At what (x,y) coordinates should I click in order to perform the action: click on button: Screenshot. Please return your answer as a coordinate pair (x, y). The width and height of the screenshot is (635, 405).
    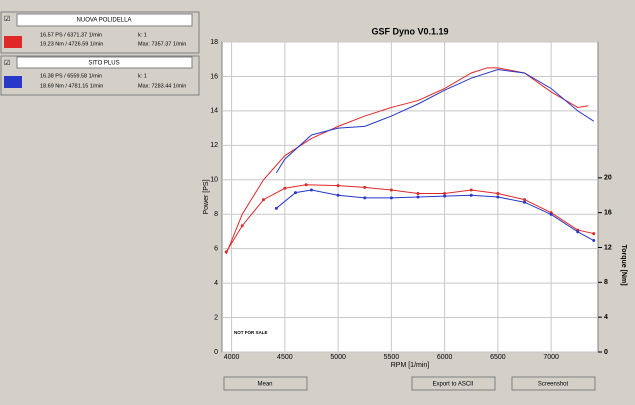
    Looking at the image, I should click on (553, 383).